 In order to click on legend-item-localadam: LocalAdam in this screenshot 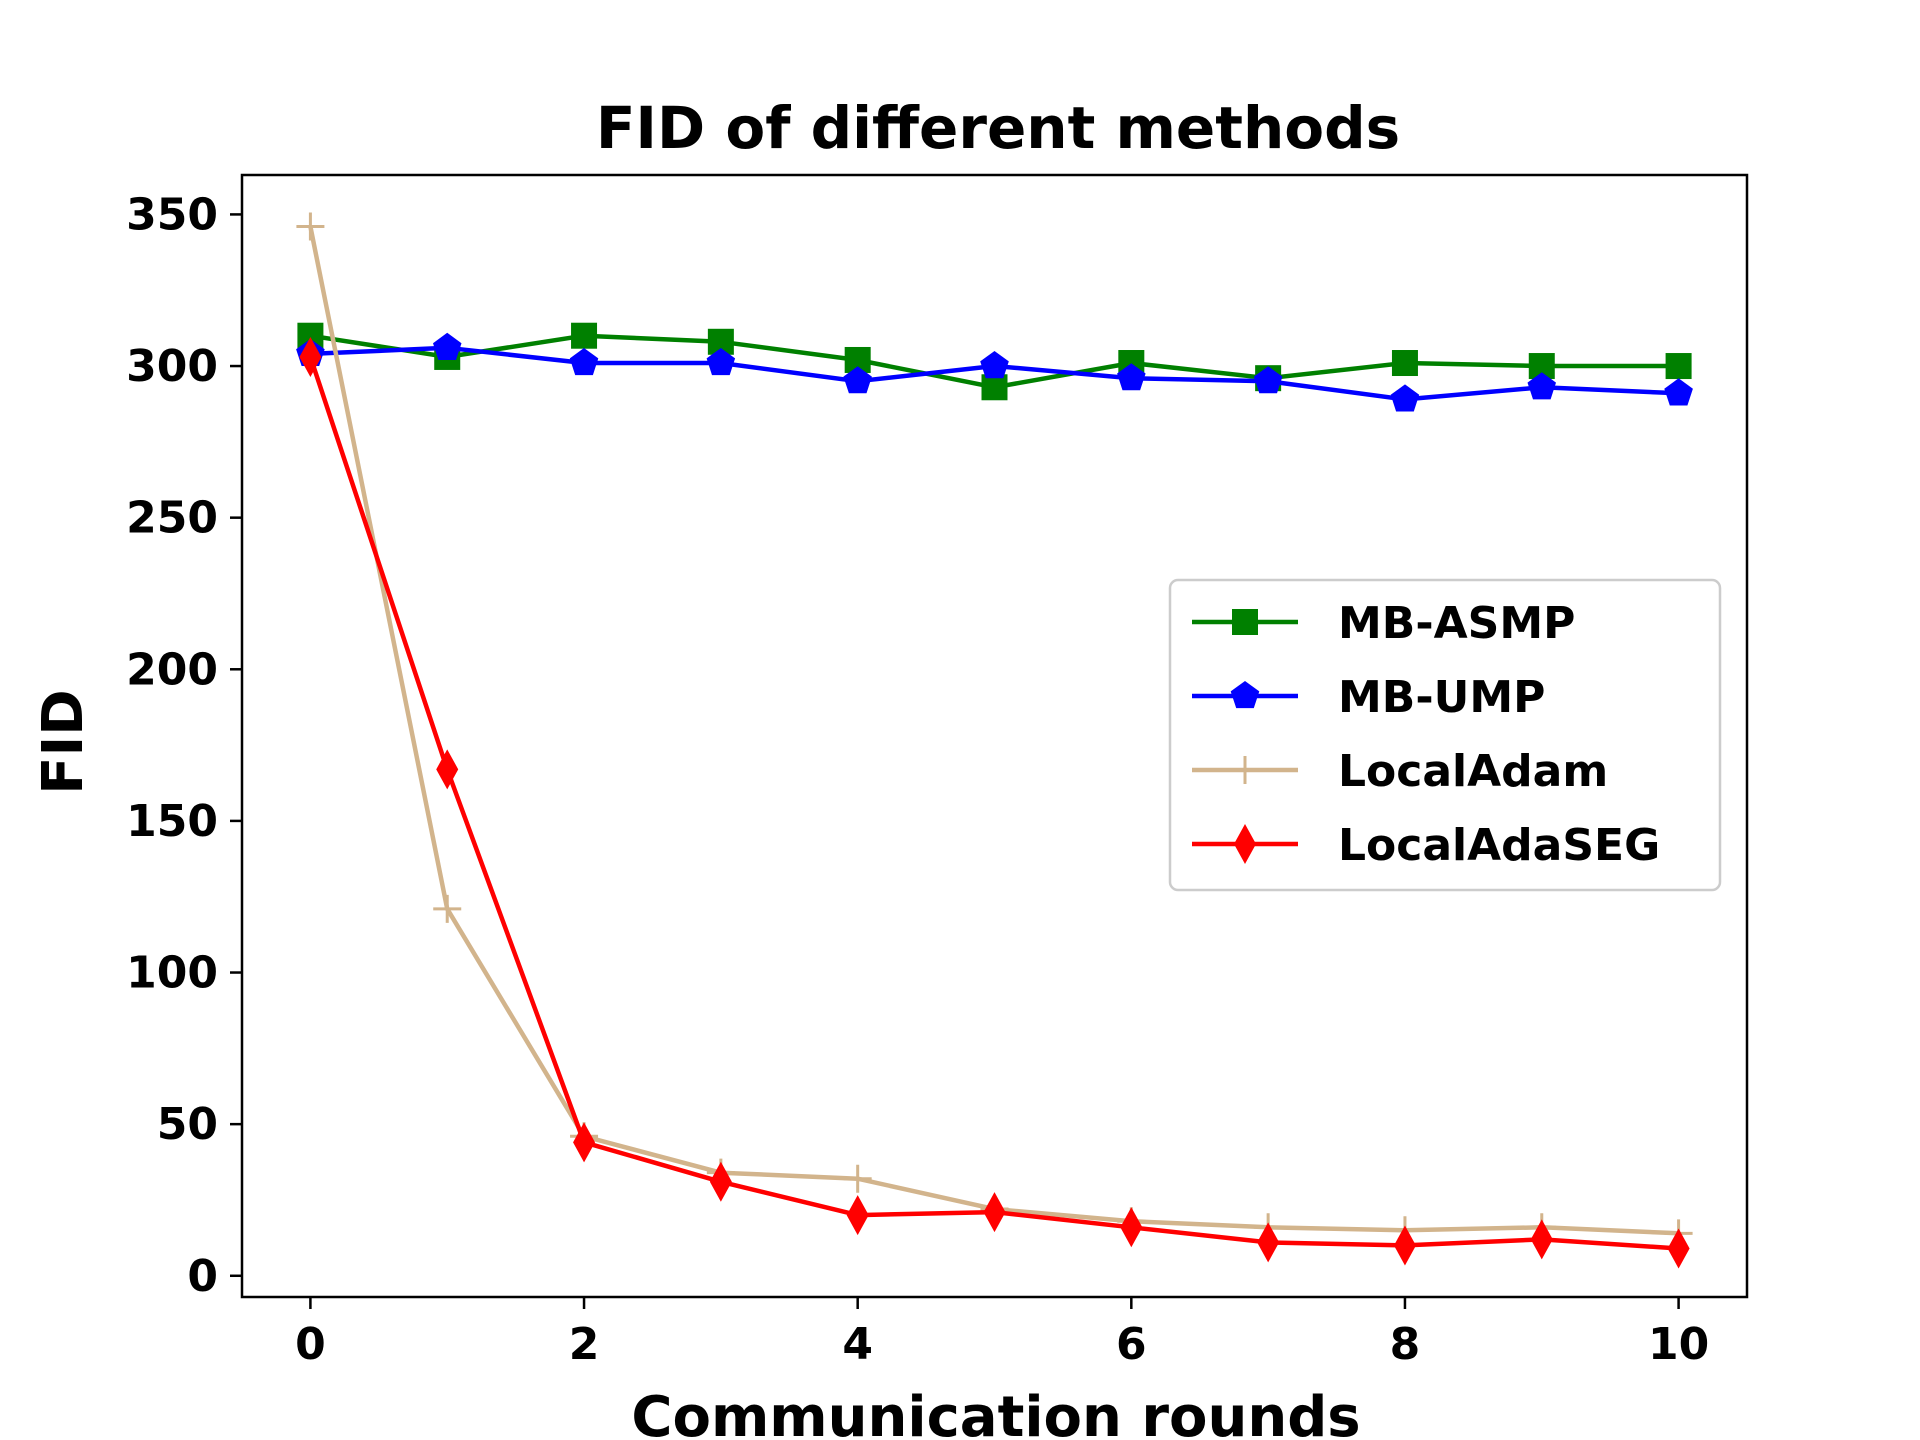, I will do `click(1400, 771)`.